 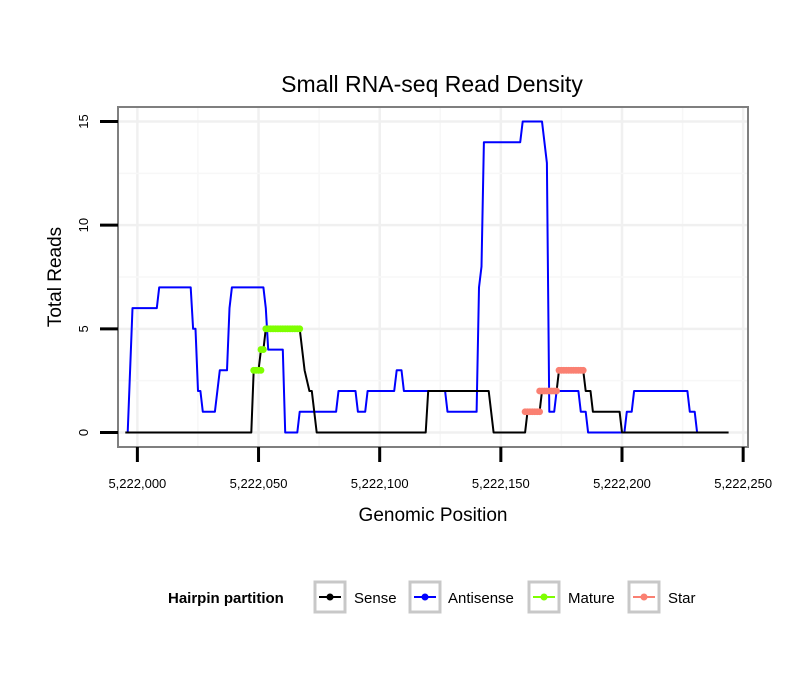 I want to click on x-tick-label: 5,222,150, so click(x=501, y=483).